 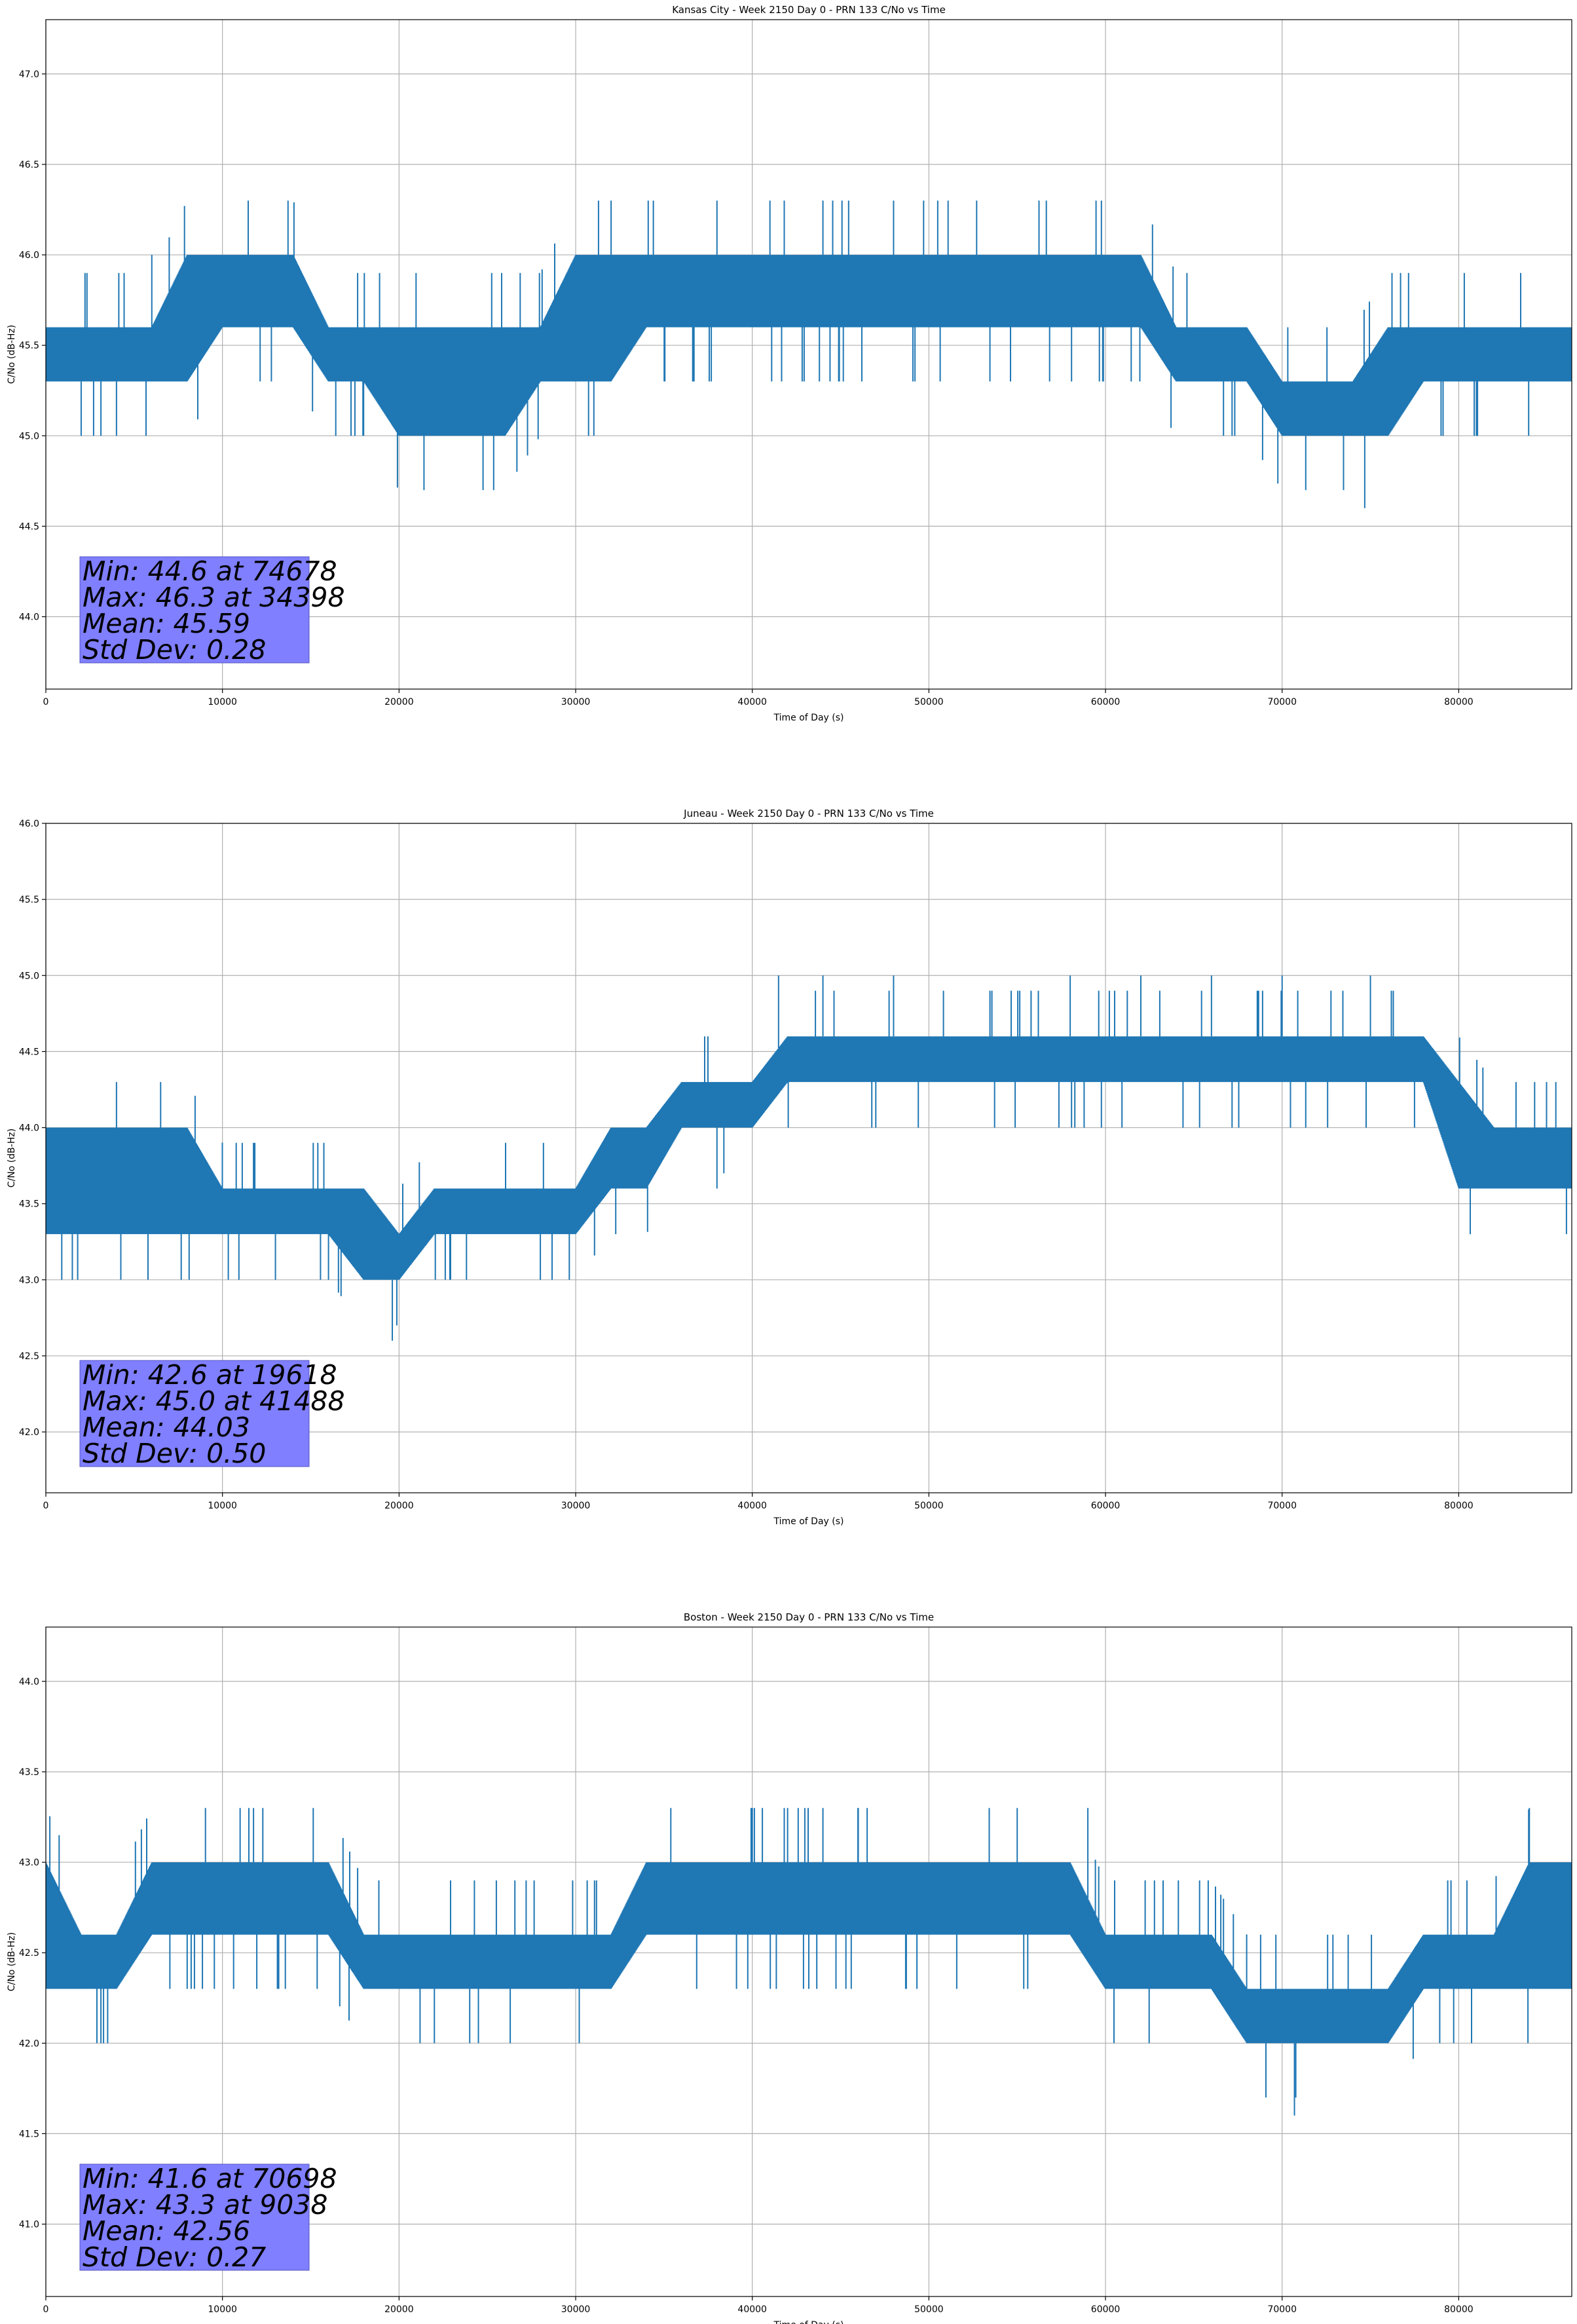 I want to click on y-tick-label: 41.5, so click(x=29, y=2134).